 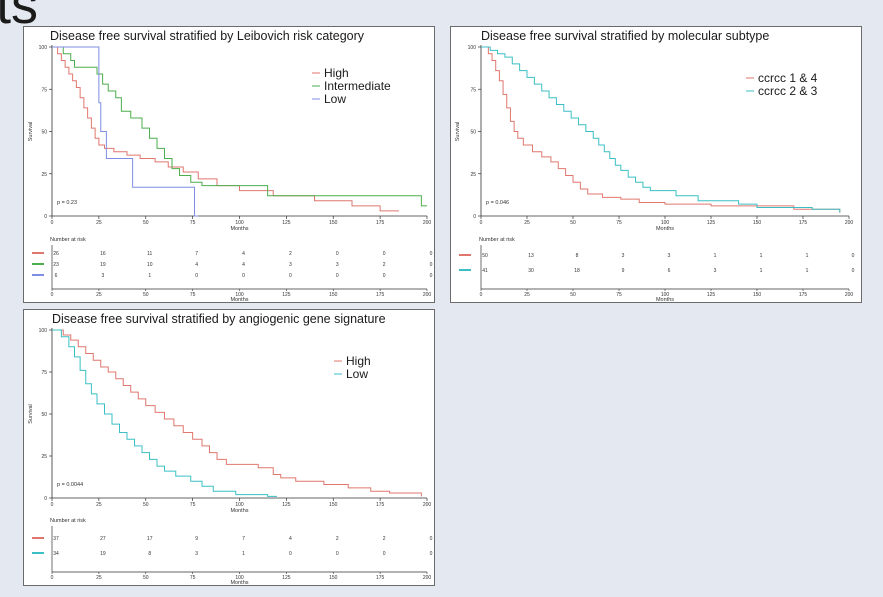 I want to click on x-tick-label: 0, so click(x=52, y=223).